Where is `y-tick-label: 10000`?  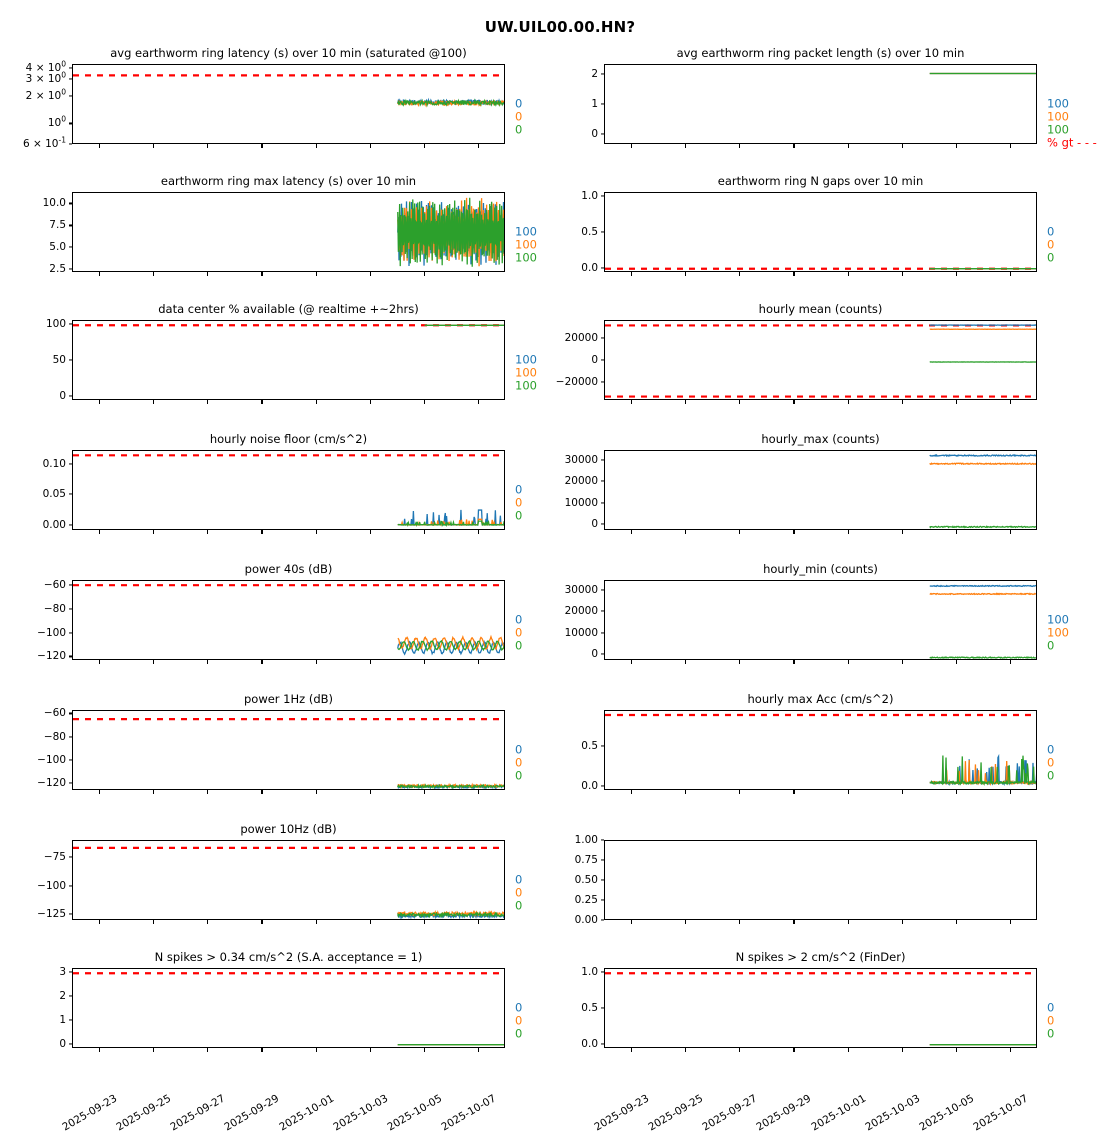
y-tick-label: 10000 is located at coordinates (584, 633).